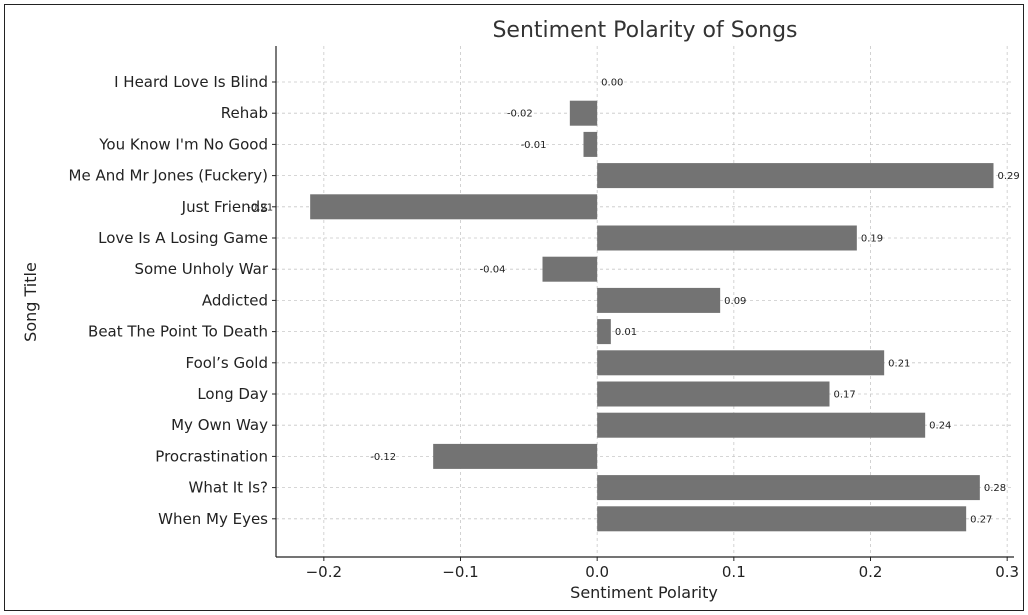  Describe the element at coordinates (260, 207) in the screenshot. I see `data-label: -0.21` at that location.